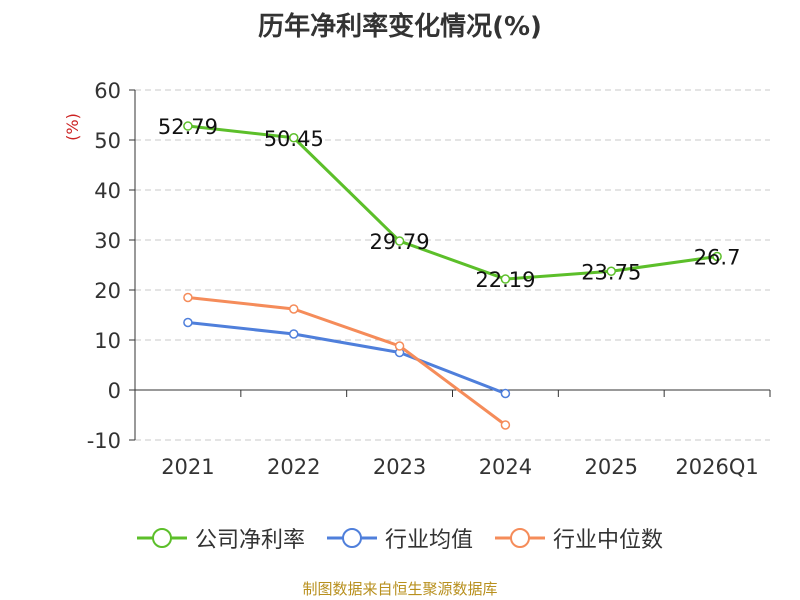 This screenshot has height=600, width=800. What do you see at coordinates (72, 127) in the screenshot?
I see `y-axis-label: (%)` at bounding box center [72, 127].